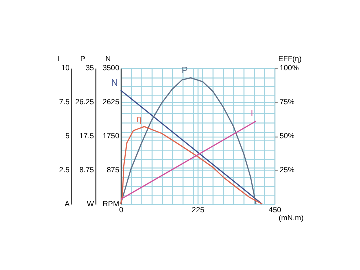 This screenshot has height=270, width=360. Describe the element at coordinates (83, 59) in the screenshot. I see `y3-axis-title: P` at that location.